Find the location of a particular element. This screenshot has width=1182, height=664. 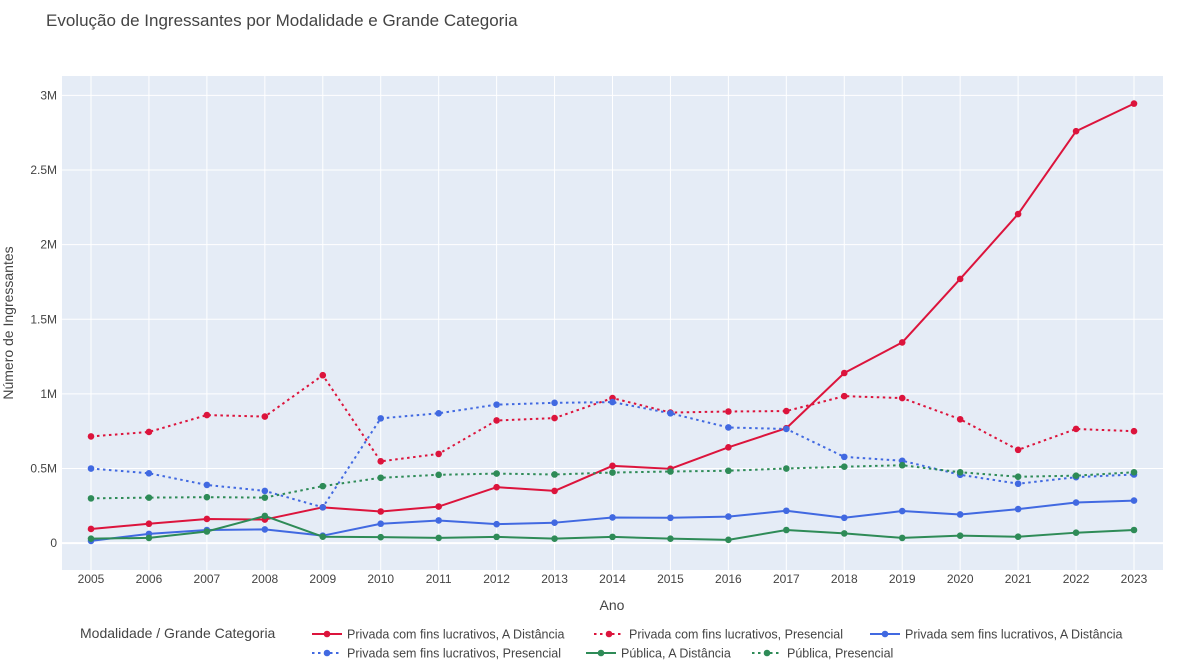

legend-item: Pública, Presencial is located at coordinates (822, 654).